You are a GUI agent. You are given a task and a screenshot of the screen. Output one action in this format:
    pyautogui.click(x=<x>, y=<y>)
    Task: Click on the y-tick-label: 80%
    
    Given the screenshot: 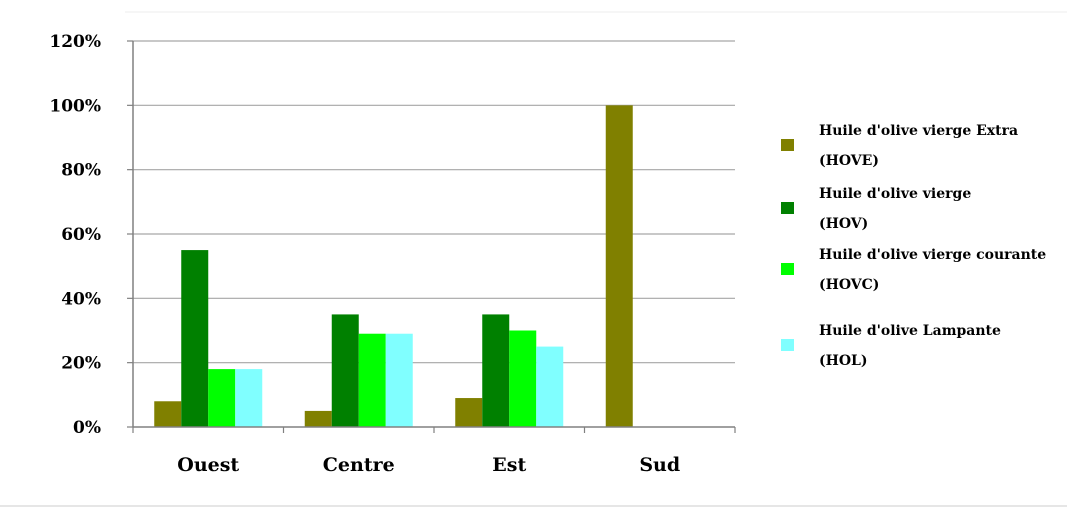 What is the action you would take?
    pyautogui.click(x=81, y=171)
    